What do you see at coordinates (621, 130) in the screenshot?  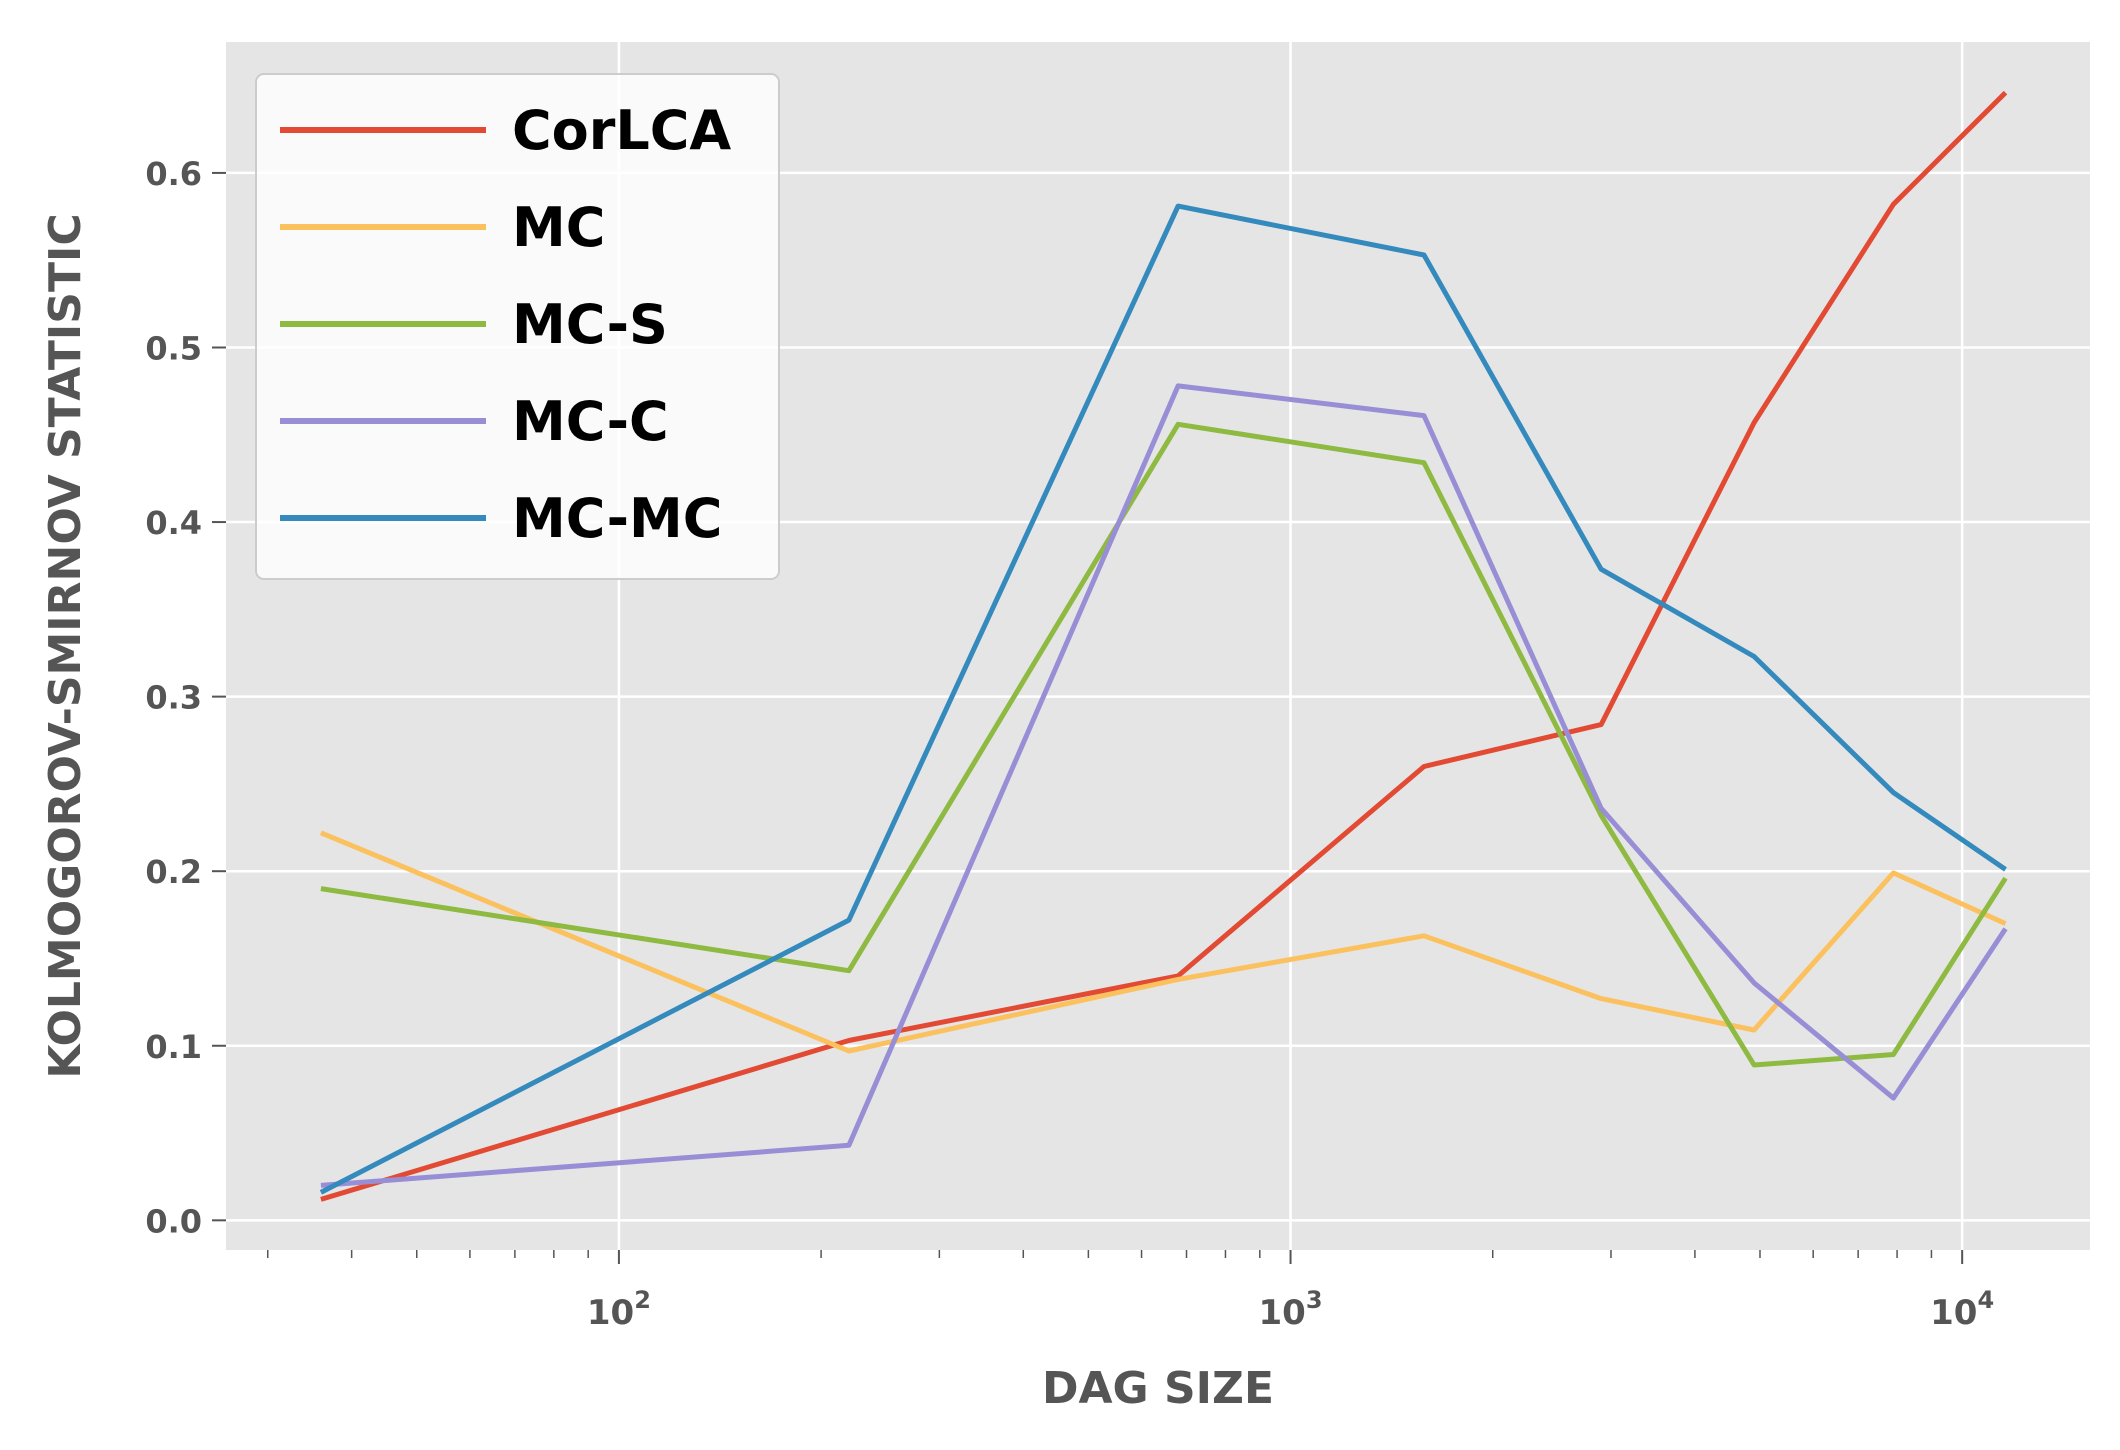 I see `legend-label: CorLCA` at bounding box center [621, 130].